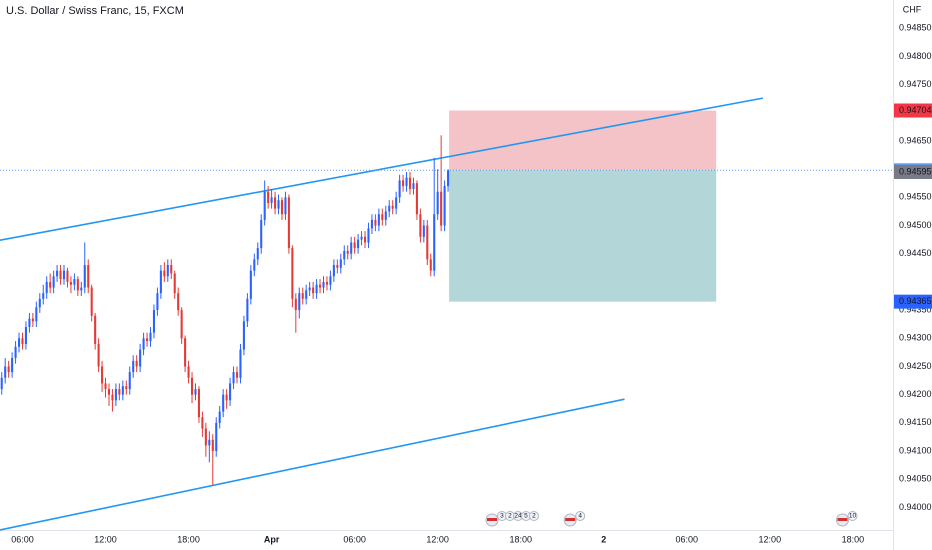 The width and height of the screenshot is (932, 550). What do you see at coordinates (853, 516) in the screenshot?
I see `event-label: 10` at bounding box center [853, 516].